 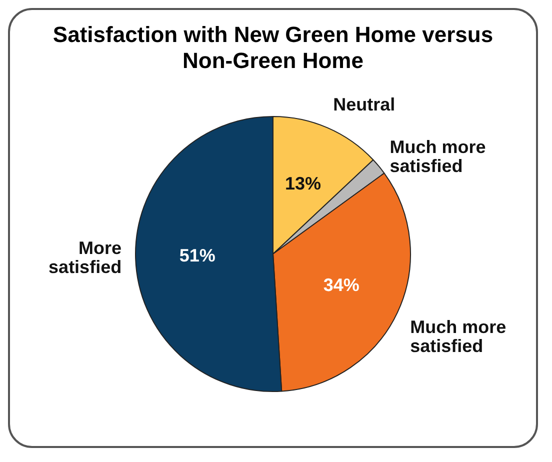 I want to click on slice-label: More satisfied, so click(x=85, y=258).